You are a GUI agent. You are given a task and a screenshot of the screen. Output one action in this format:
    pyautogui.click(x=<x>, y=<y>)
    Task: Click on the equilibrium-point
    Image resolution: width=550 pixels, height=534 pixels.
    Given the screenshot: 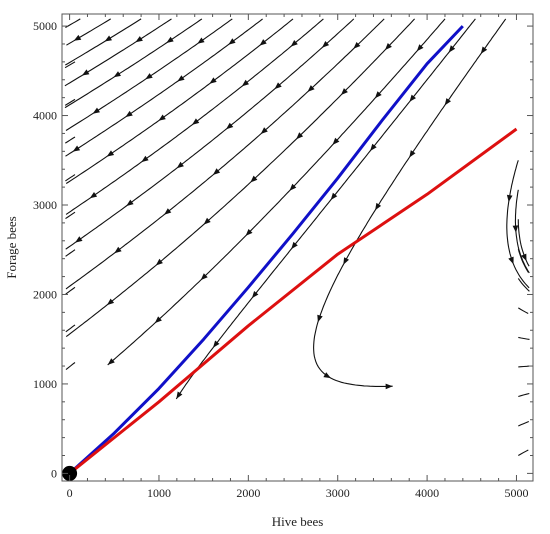 What is the action you would take?
    pyautogui.click(x=70, y=473)
    